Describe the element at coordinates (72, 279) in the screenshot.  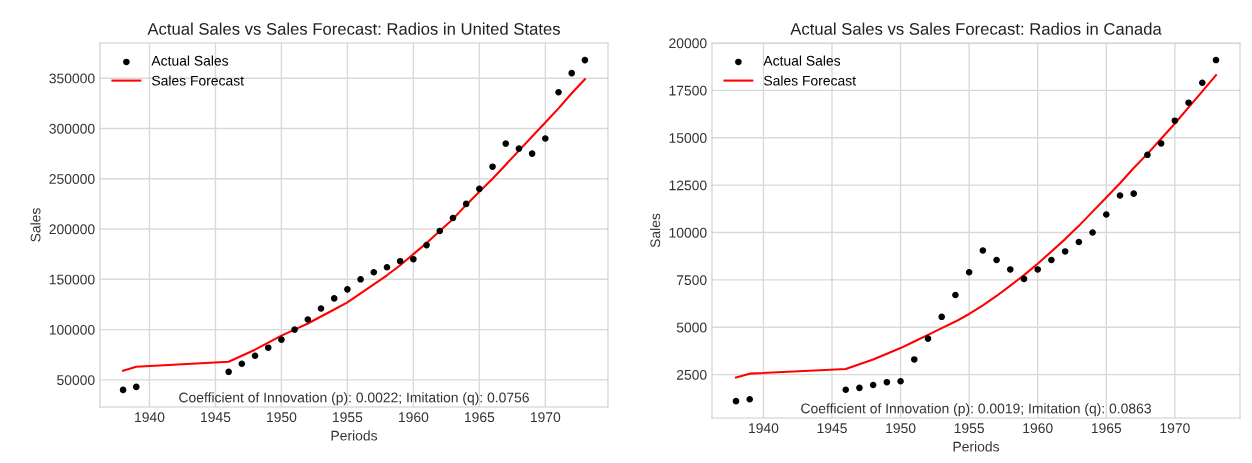
I see `y-tick-label: 150000` at that location.